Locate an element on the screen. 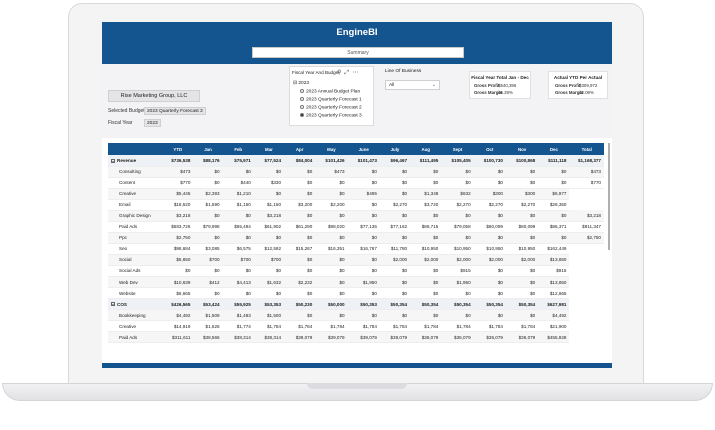 The height and width of the screenshot is (430, 715). focus-mode-icon: ⤢ is located at coordinates (348, 73).